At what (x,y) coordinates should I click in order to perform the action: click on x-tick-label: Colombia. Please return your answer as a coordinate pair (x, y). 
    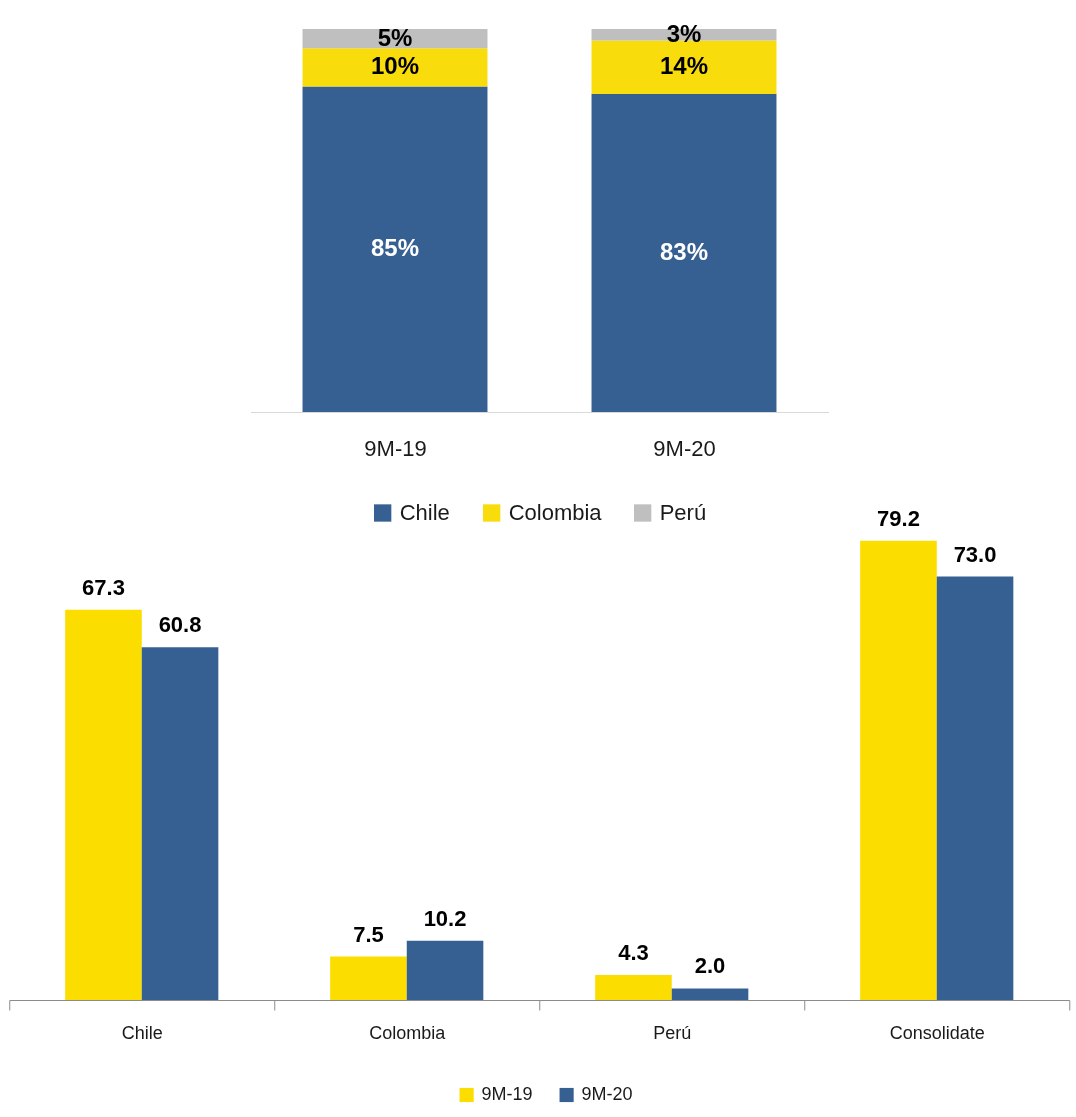
    Looking at the image, I should click on (408, 1032).